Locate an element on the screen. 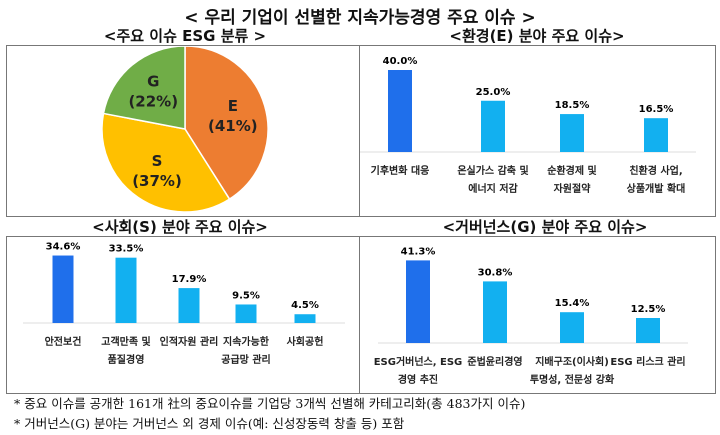  pie-slice-label: (37%) is located at coordinates (157, 181).